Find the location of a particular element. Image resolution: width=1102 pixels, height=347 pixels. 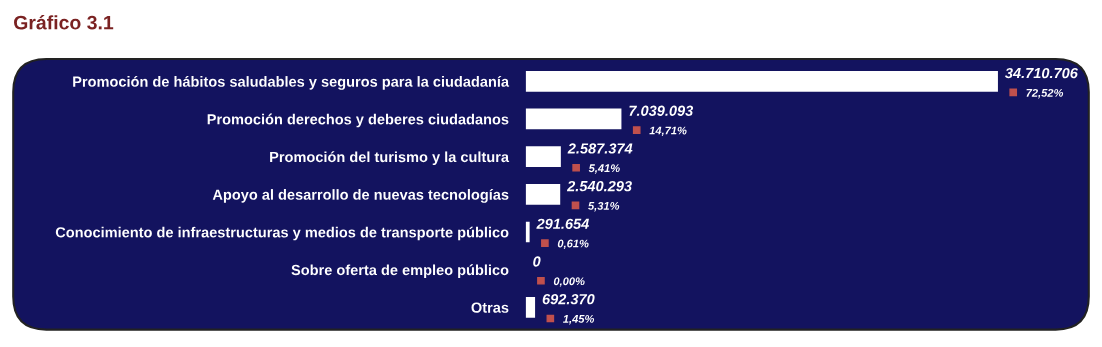

annotation: 1,45% is located at coordinates (579, 320).